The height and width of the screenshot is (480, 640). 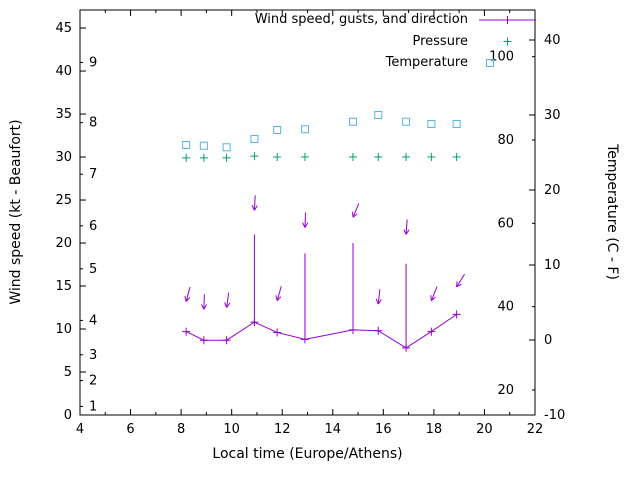 I want to click on legend-sample-wind-marker, so click(x=507, y=20).